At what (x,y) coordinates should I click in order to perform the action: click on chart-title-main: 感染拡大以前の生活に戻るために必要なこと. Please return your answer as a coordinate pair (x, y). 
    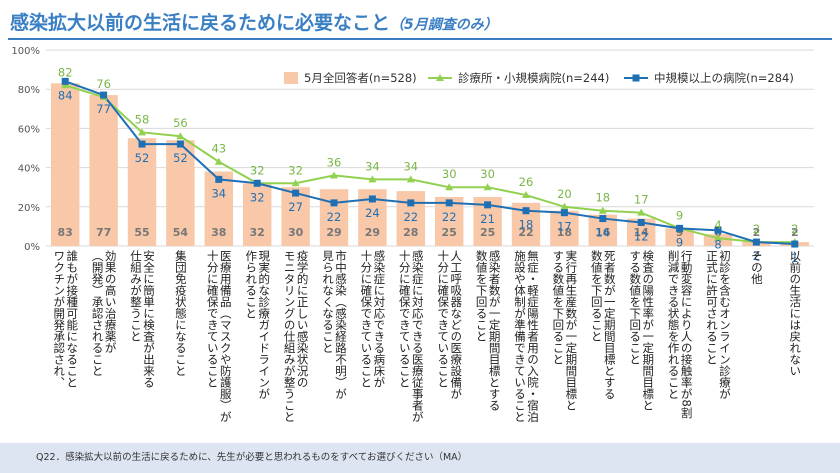
    Looking at the image, I should click on (200, 23).